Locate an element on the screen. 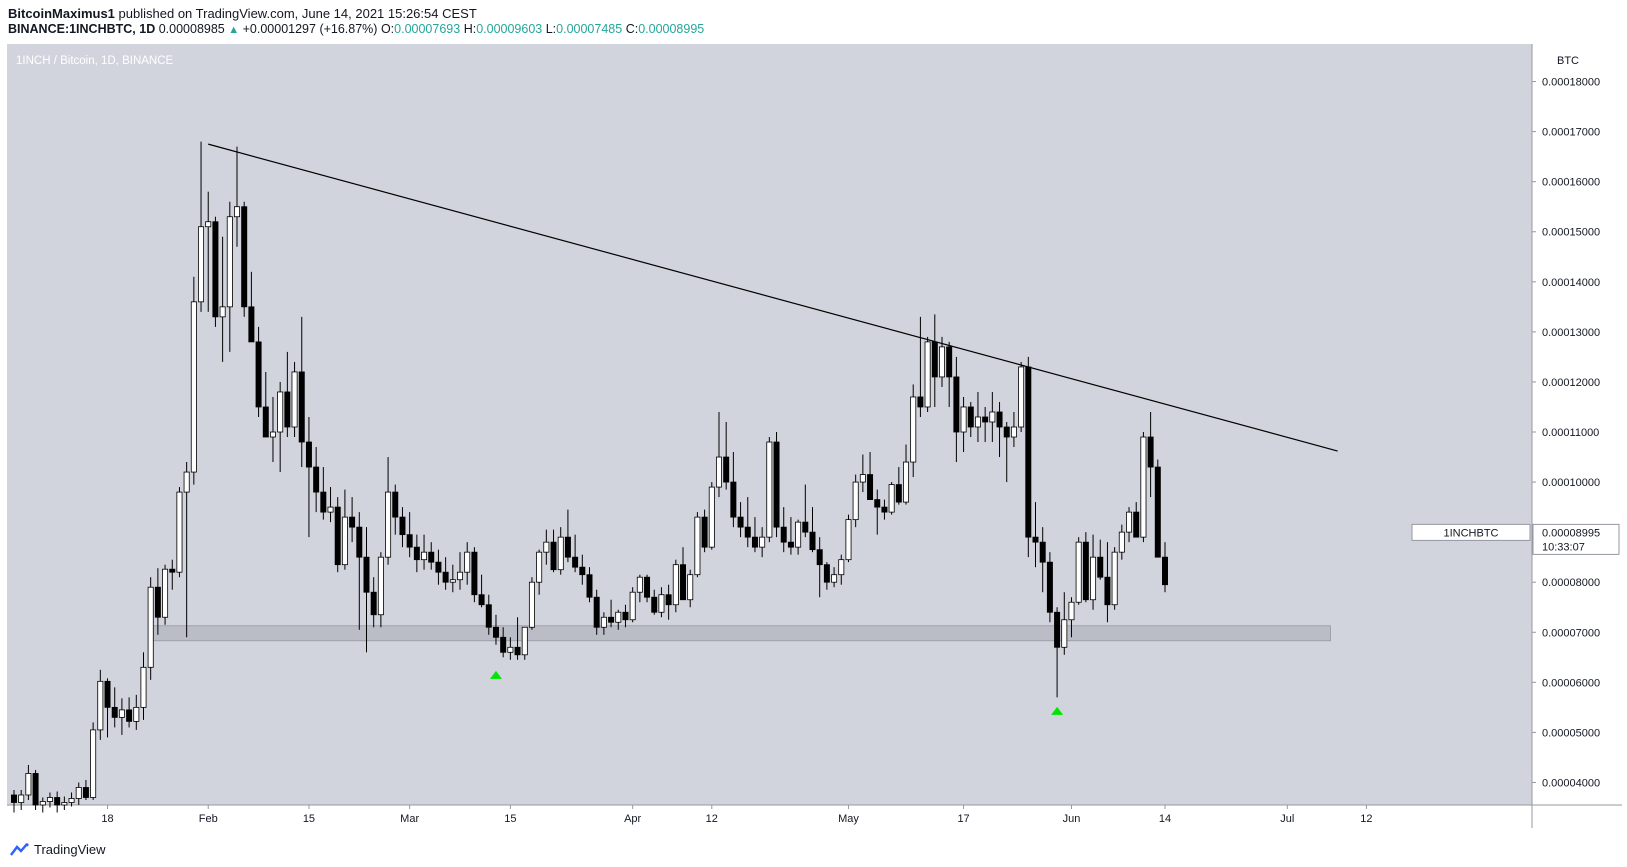 This screenshot has height=867, width=1627. last-price-tag: 0.00008995 is located at coordinates (1571, 533).